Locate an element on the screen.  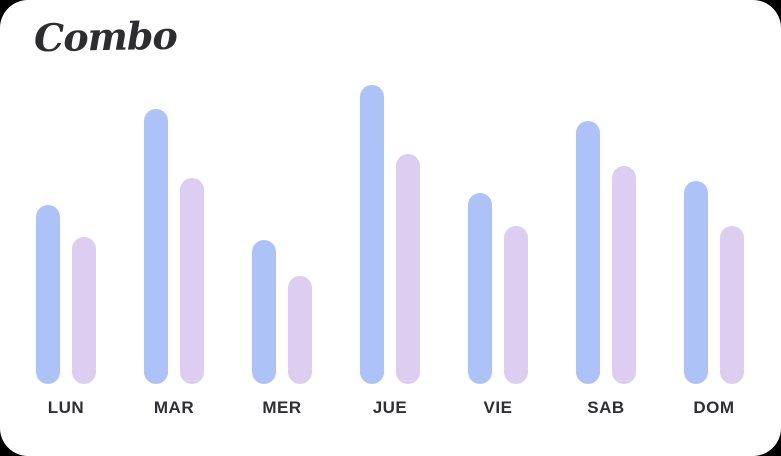
bar-group: LUN is located at coordinates (66, 251).